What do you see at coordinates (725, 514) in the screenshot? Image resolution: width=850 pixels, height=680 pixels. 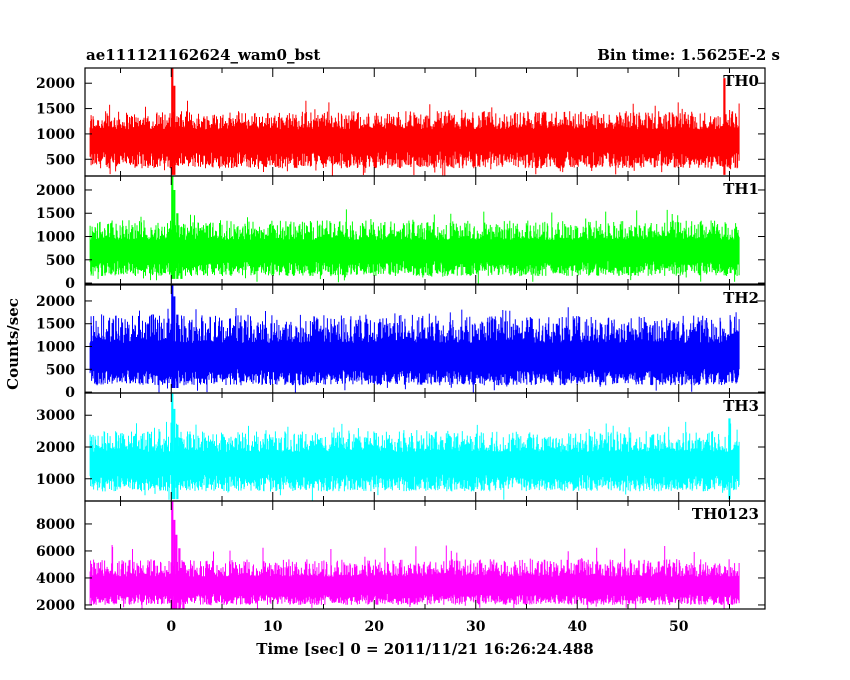 I see `panel-label-th0123: TH0123` at bounding box center [725, 514].